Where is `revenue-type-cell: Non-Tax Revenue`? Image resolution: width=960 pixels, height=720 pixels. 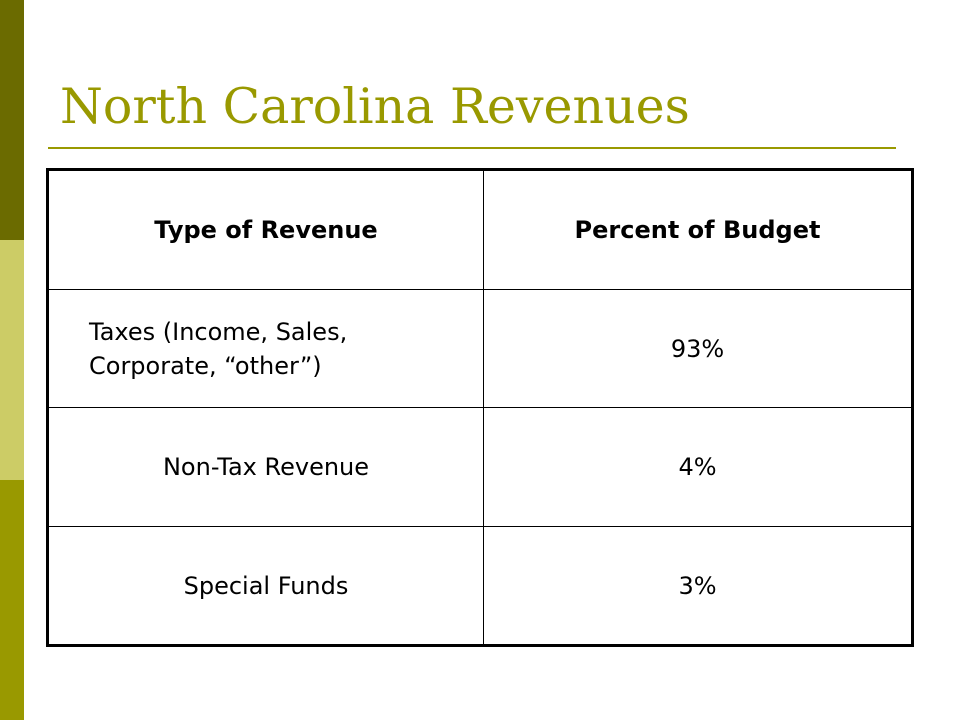 revenue-type-cell: Non-Tax Revenue is located at coordinates (265, 467).